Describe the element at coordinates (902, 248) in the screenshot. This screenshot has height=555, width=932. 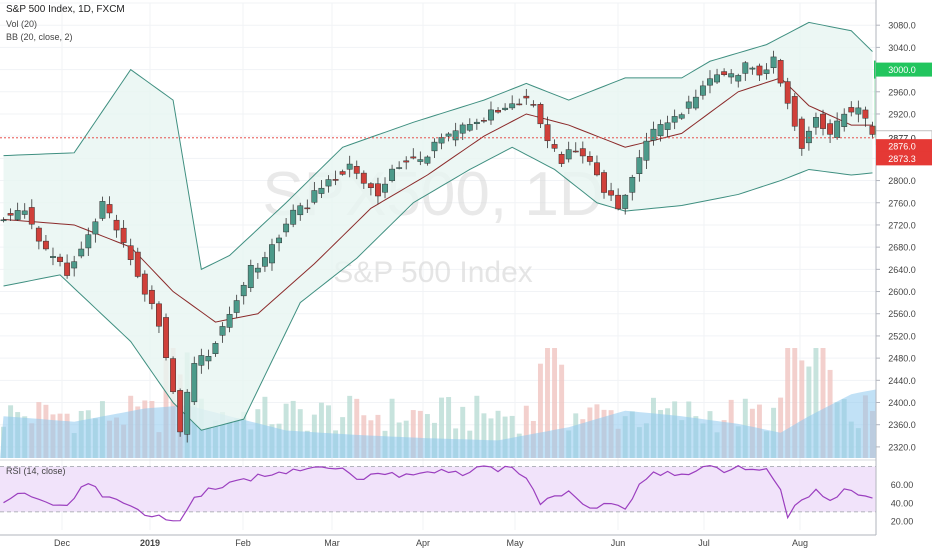
I see `price-tick-label: 2680.0` at that location.